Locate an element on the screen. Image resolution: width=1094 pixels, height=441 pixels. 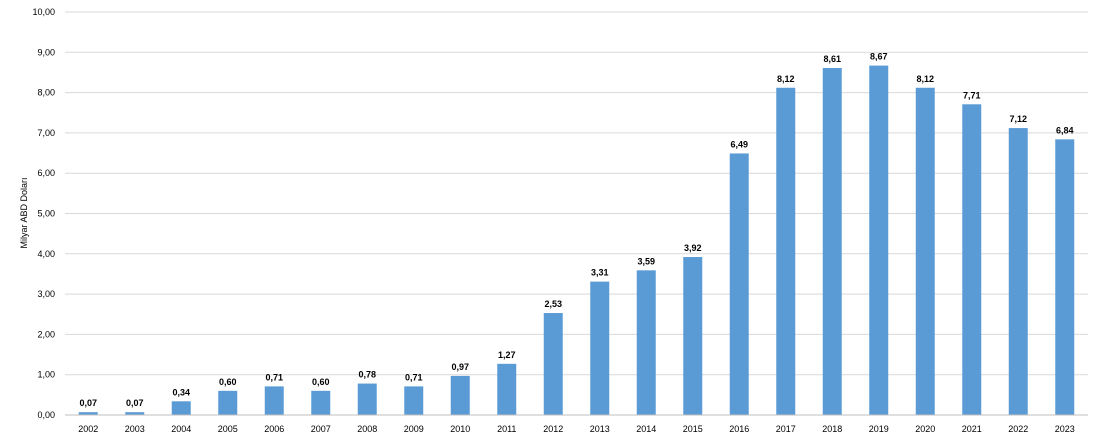
y-tick-label: 1,00 is located at coordinates (46, 375).